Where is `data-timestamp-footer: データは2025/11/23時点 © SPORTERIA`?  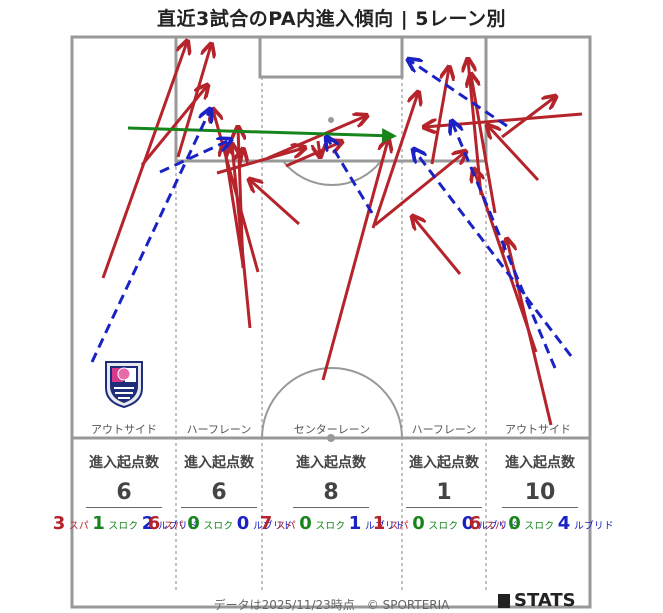
data-timestamp-footer: データは2025/11/23時点 © SPORTERIA is located at coordinates (331, 605).